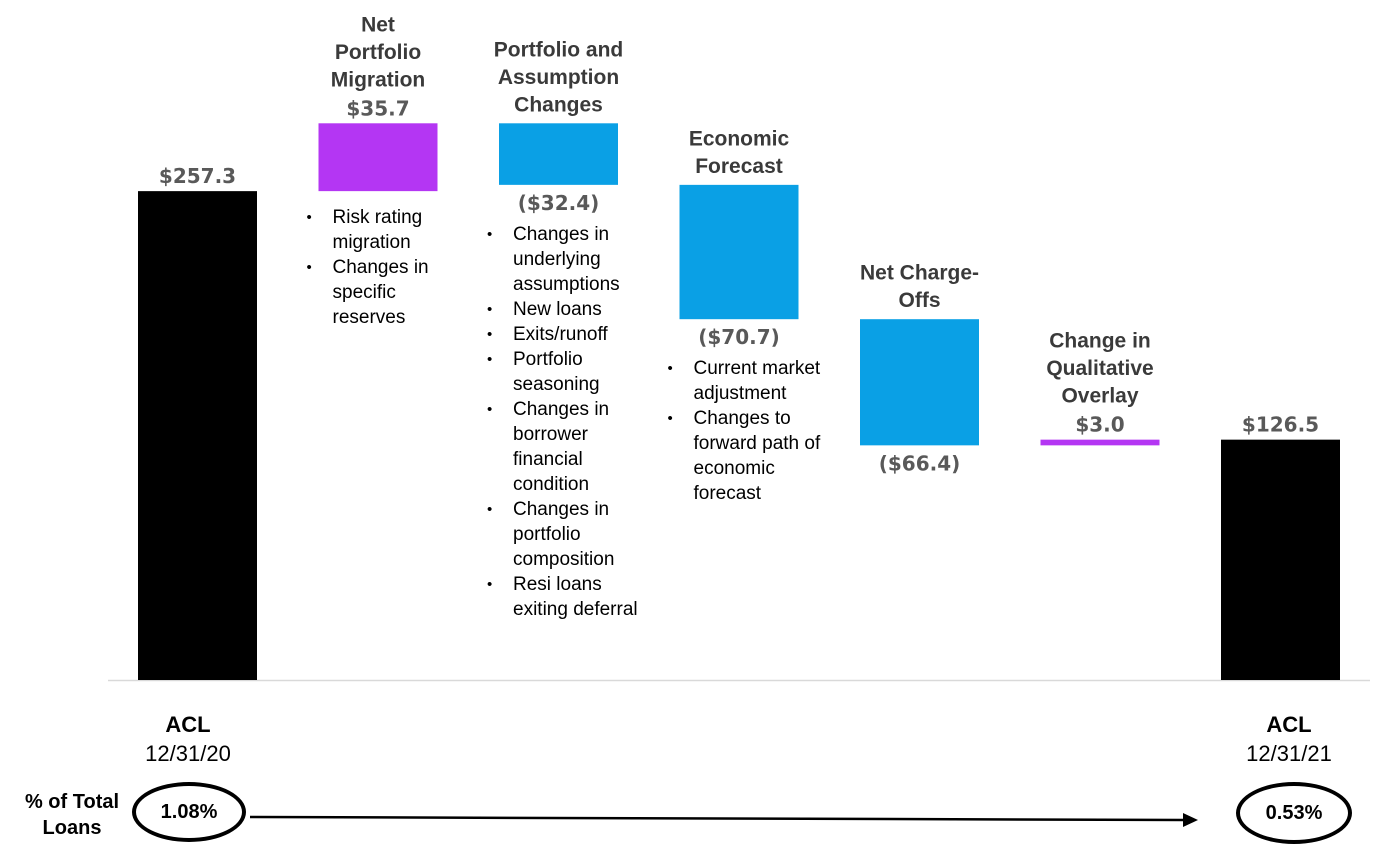 The image size is (1385, 858). What do you see at coordinates (559, 203) in the screenshot?
I see `value-label-assumption: ($32.4)` at bounding box center [559, 203].